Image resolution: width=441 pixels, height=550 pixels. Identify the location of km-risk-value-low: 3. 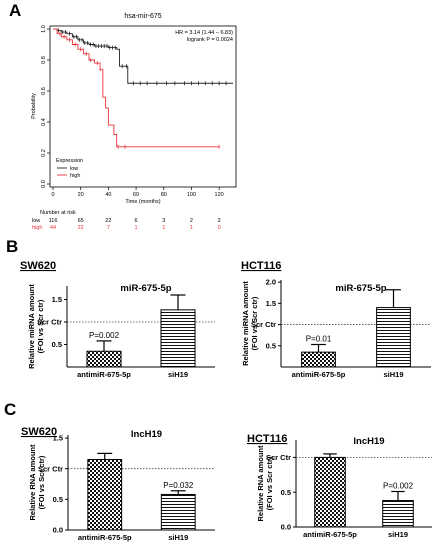
(163, 221).